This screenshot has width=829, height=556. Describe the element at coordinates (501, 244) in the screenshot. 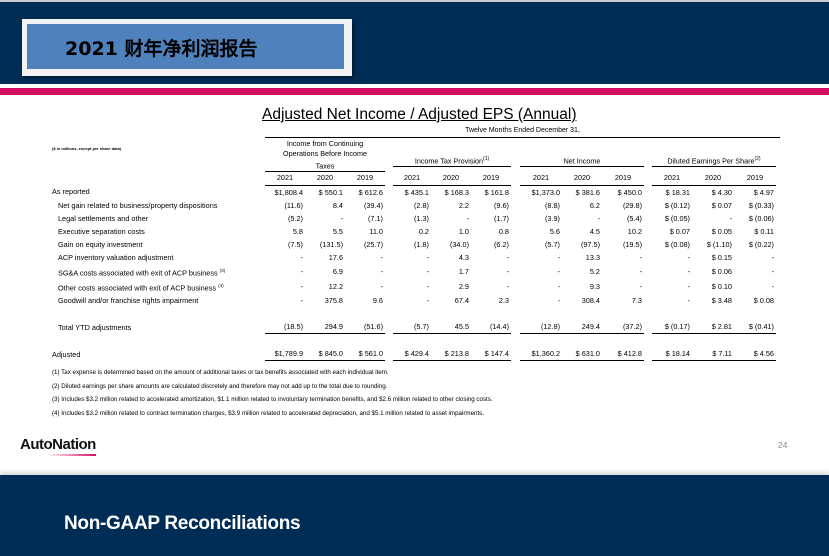

I see `cell-value: (6.2)` at that location.